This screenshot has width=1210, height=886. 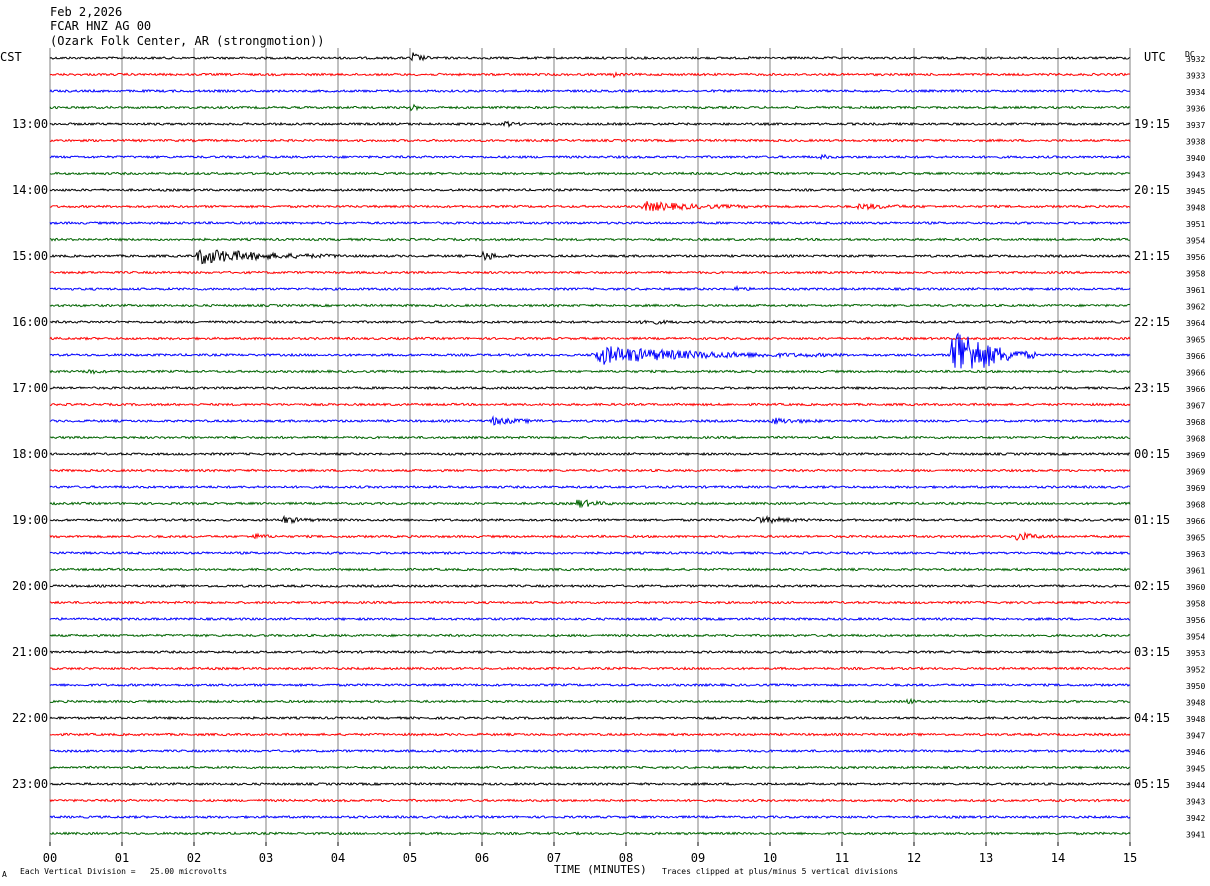 I want to click on dc-offset-label: 3964, so click(x=1195, y=323).